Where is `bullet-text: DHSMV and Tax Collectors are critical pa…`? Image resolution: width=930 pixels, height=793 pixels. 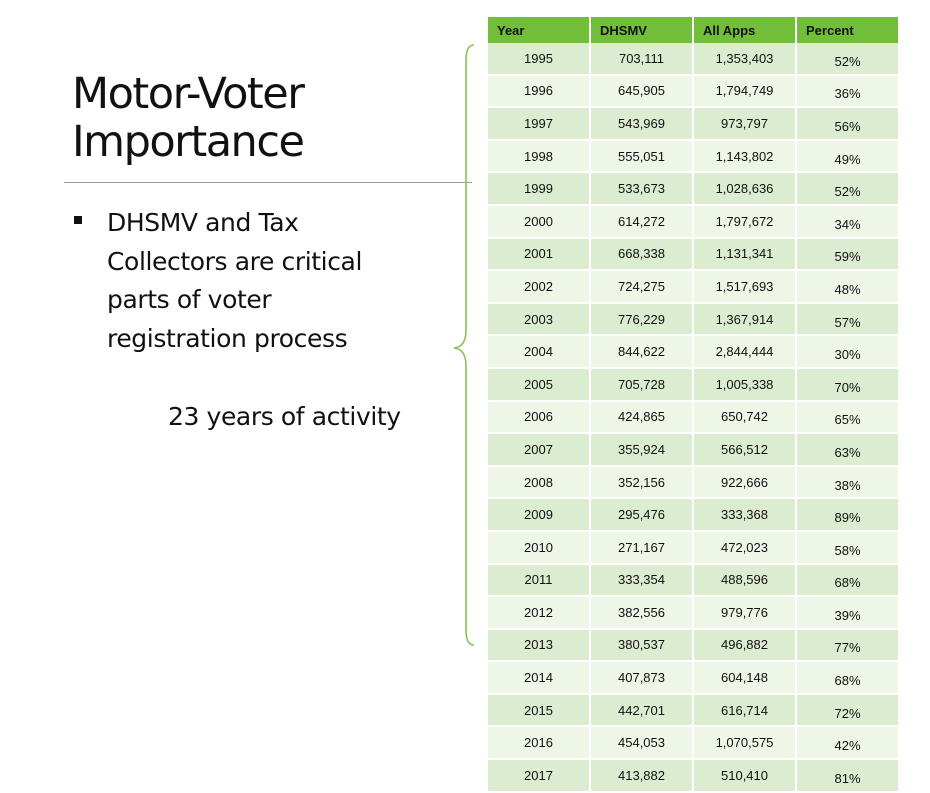
bullet-text: DHSMV and Tax Collectors are critical pa… is located at coordinates (235, 280).